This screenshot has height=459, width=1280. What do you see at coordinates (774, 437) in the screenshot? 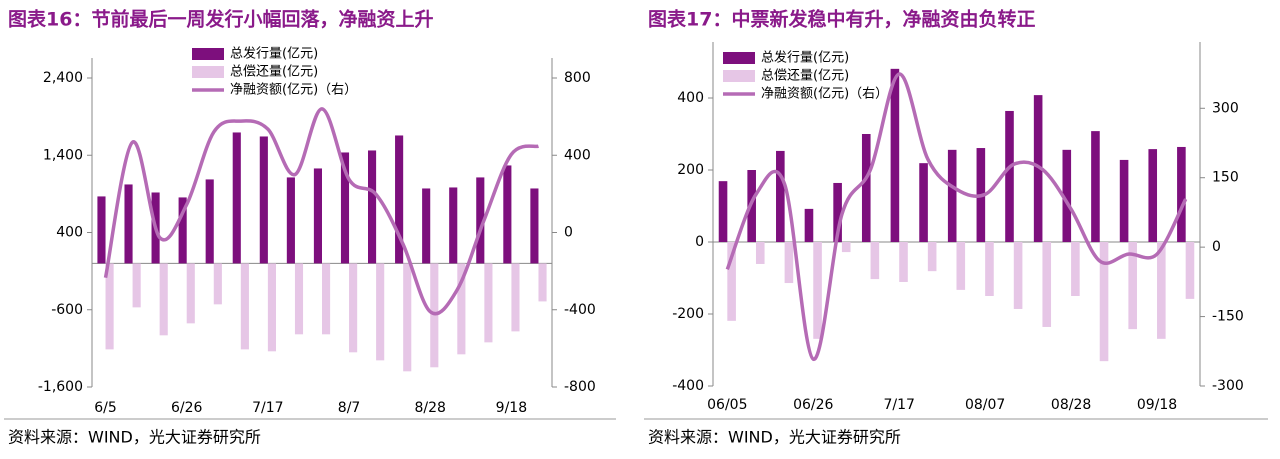
I see `source-note: 资料来源：WIND，光大证券研究所` at bounding box center [774, 437].